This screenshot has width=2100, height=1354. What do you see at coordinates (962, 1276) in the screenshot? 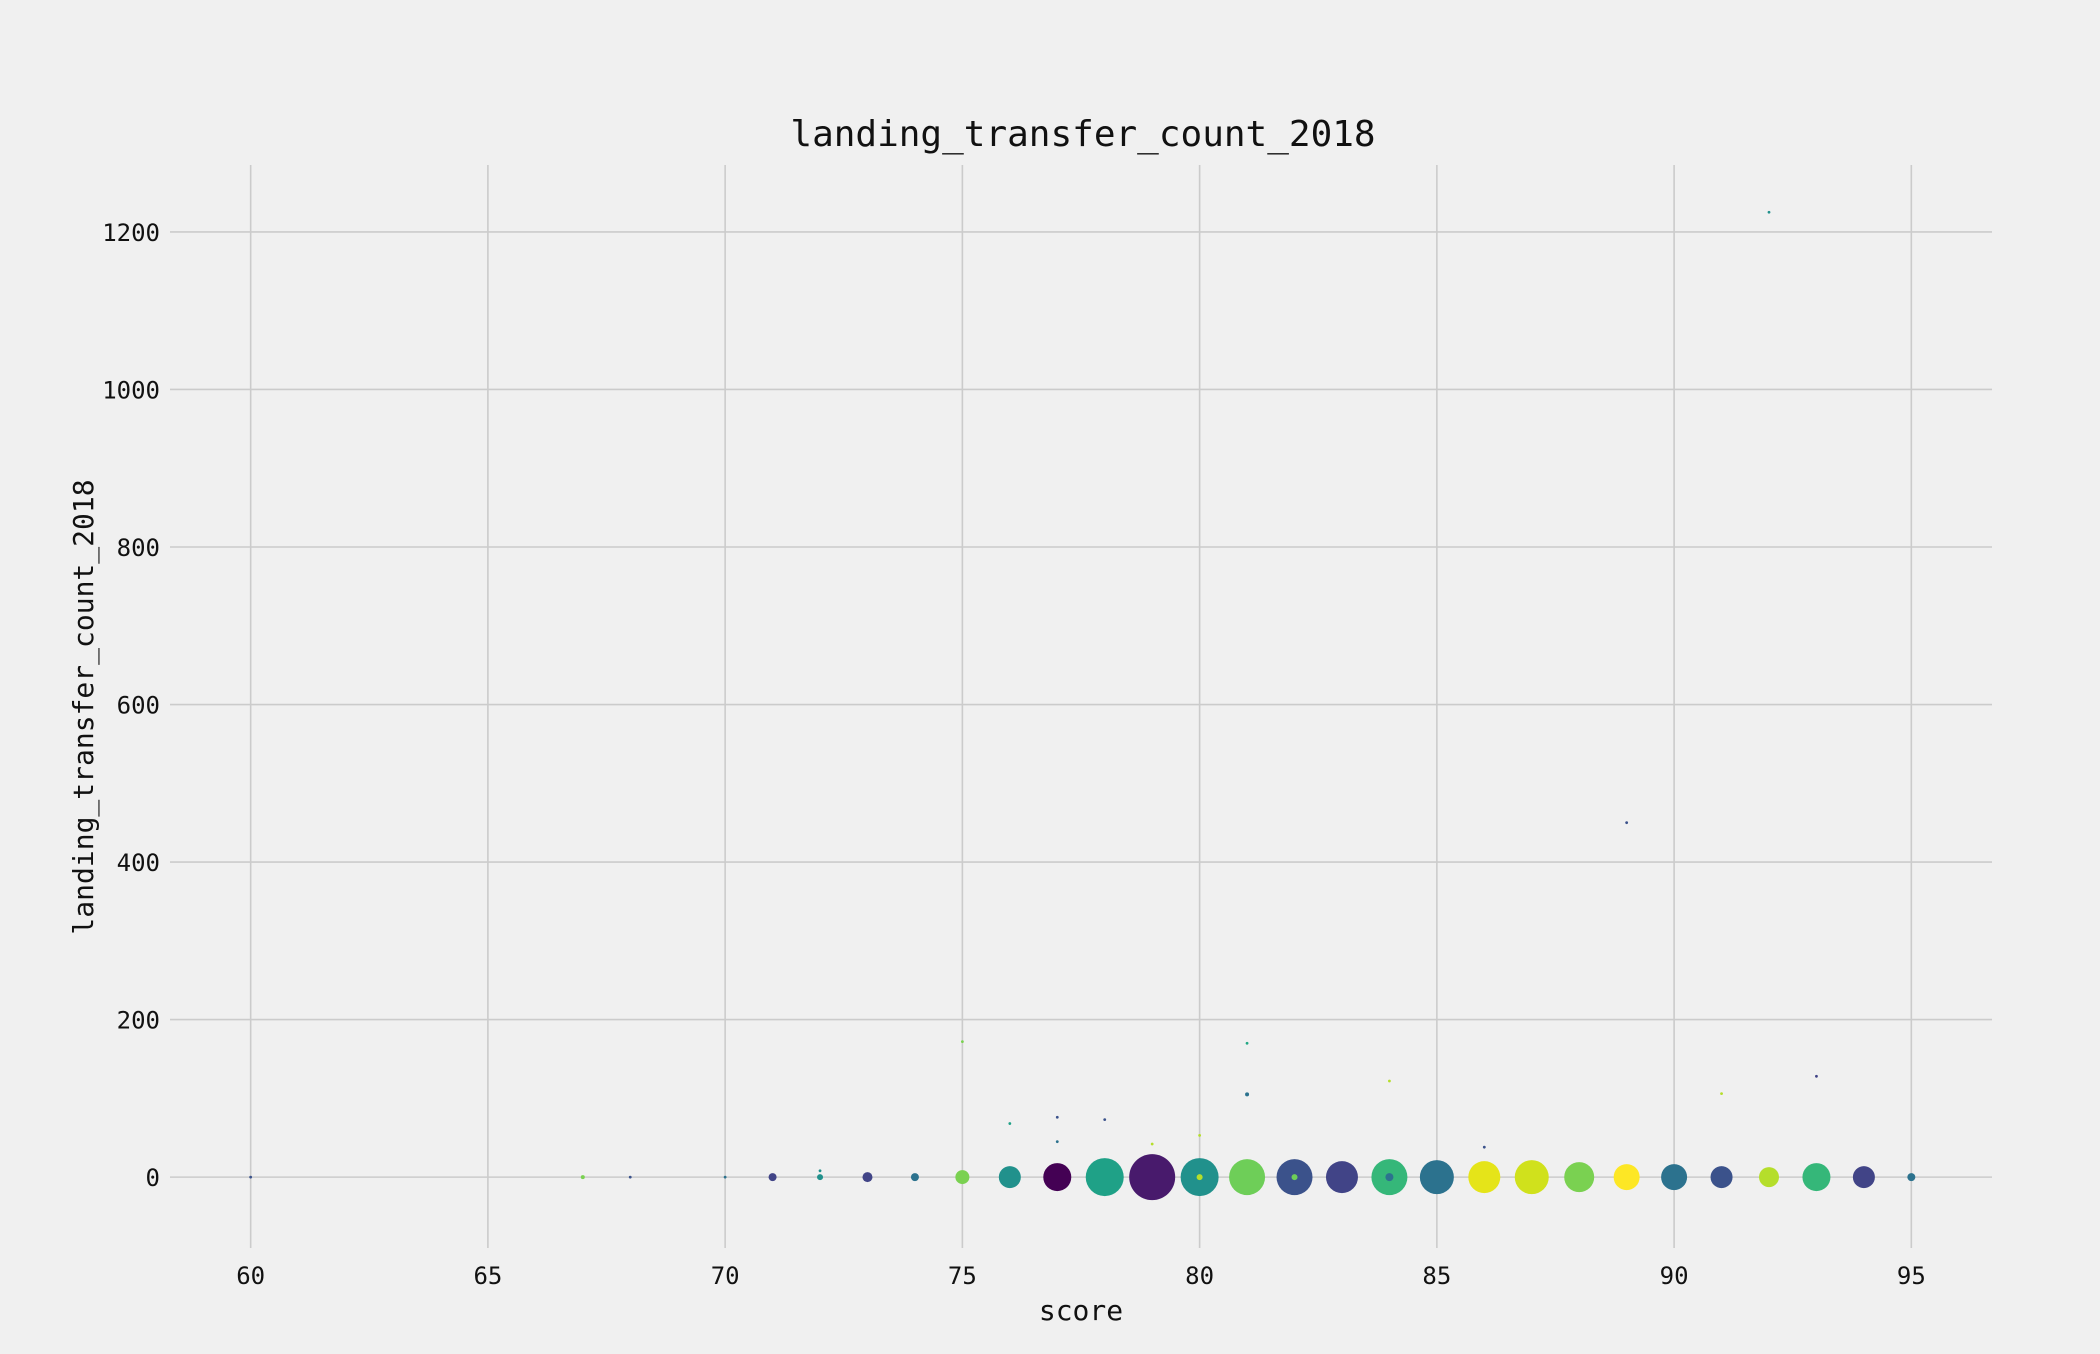
I see `x-tick-label: 75` at bounding box center [962, 1276].